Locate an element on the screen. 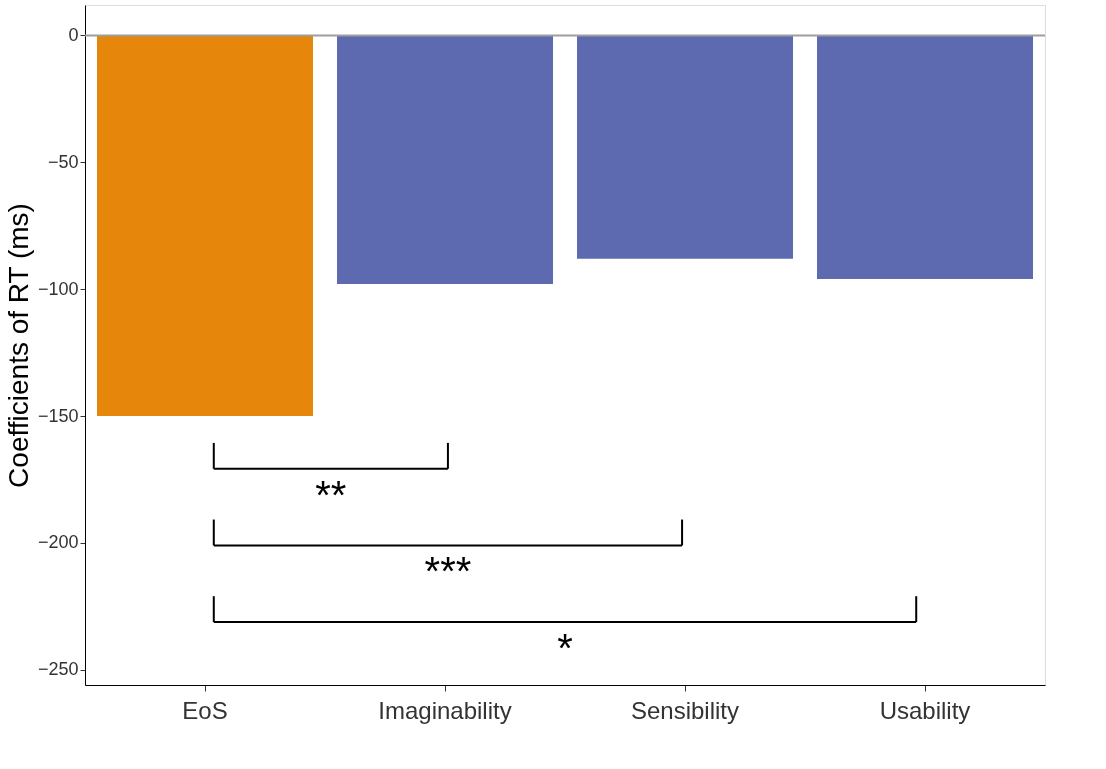  annotation: * is located at coordinates (565, 648).